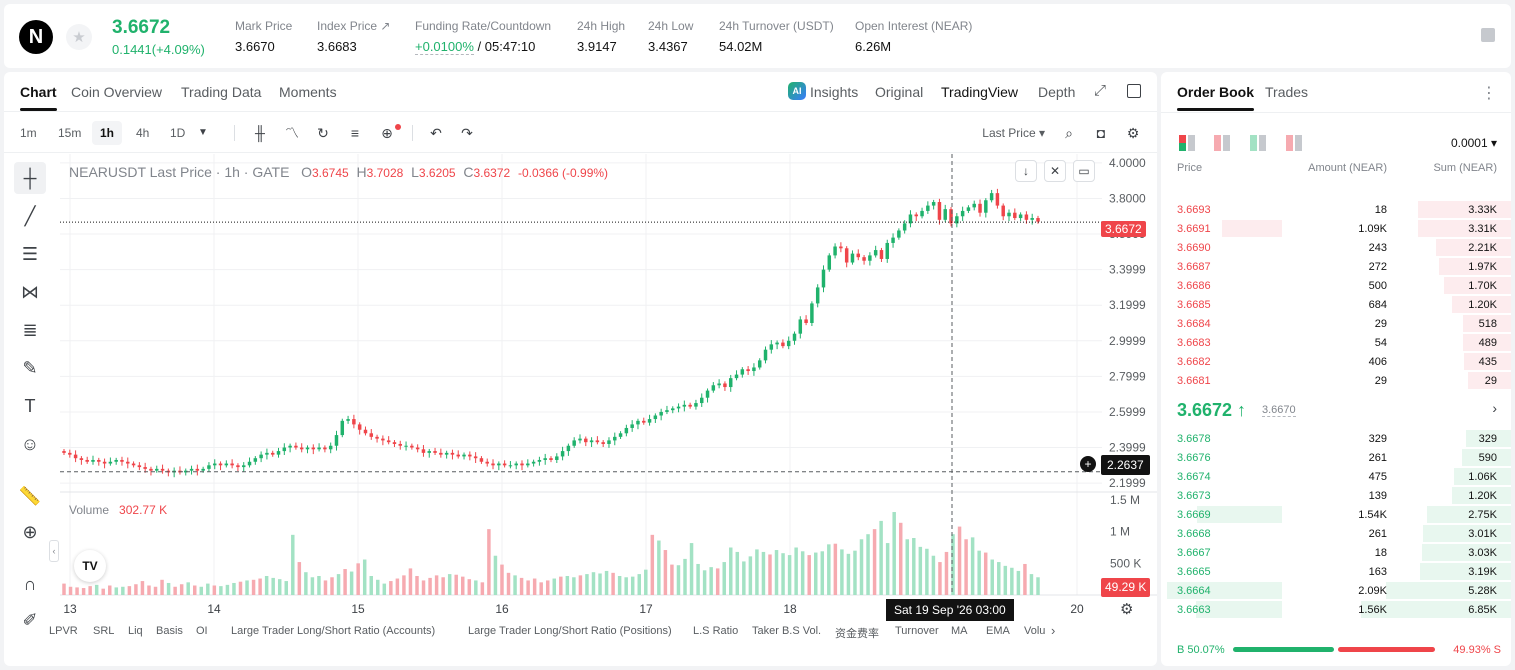 The width and height of the screenshot is (1515, 670). Describe the element at coordinates (444, 47) in the screenshot. I see `funding-rate-value: +0.0100%` at that location.